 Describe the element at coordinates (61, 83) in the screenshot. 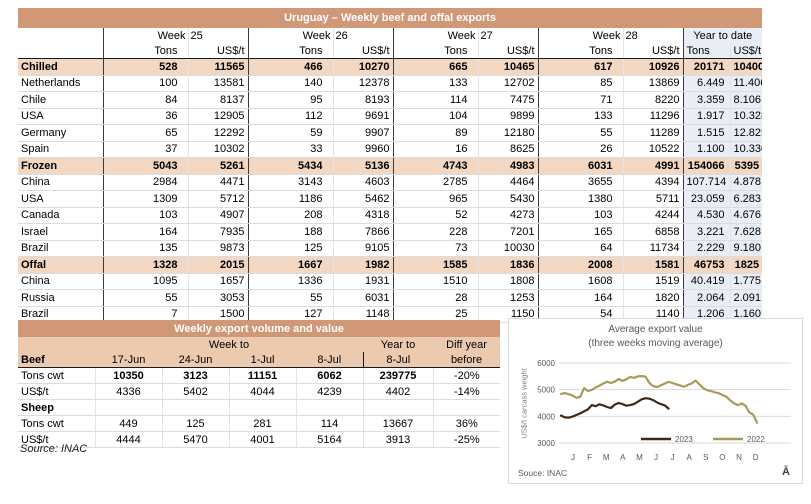

I see `row-label: Netherlands` at that location.